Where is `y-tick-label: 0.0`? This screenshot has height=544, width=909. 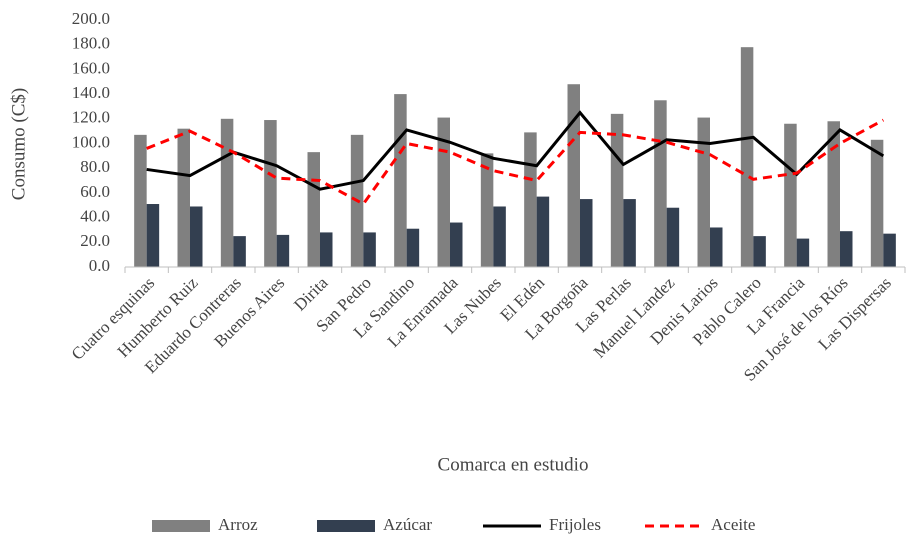
y-tick-label: 0.0 is located at coordinates (99, 265).